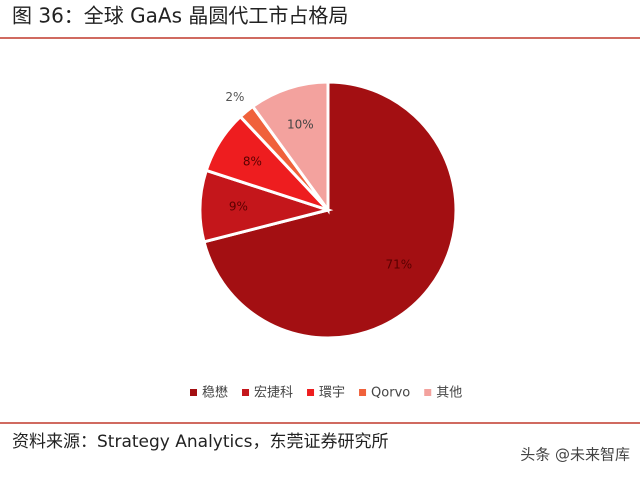  Describe the element at coordinates (238, 207) in the screenshot. I see `data-label: 9%` at that location.